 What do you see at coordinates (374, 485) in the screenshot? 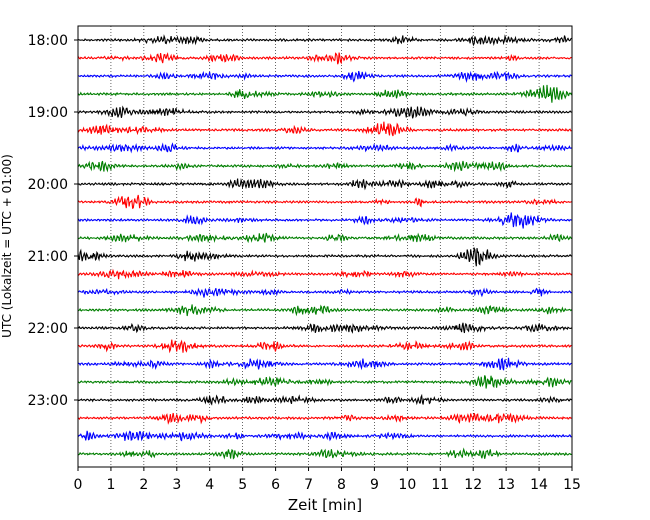
I see `x-tick-label: 9` at bounding box center [374, 485].